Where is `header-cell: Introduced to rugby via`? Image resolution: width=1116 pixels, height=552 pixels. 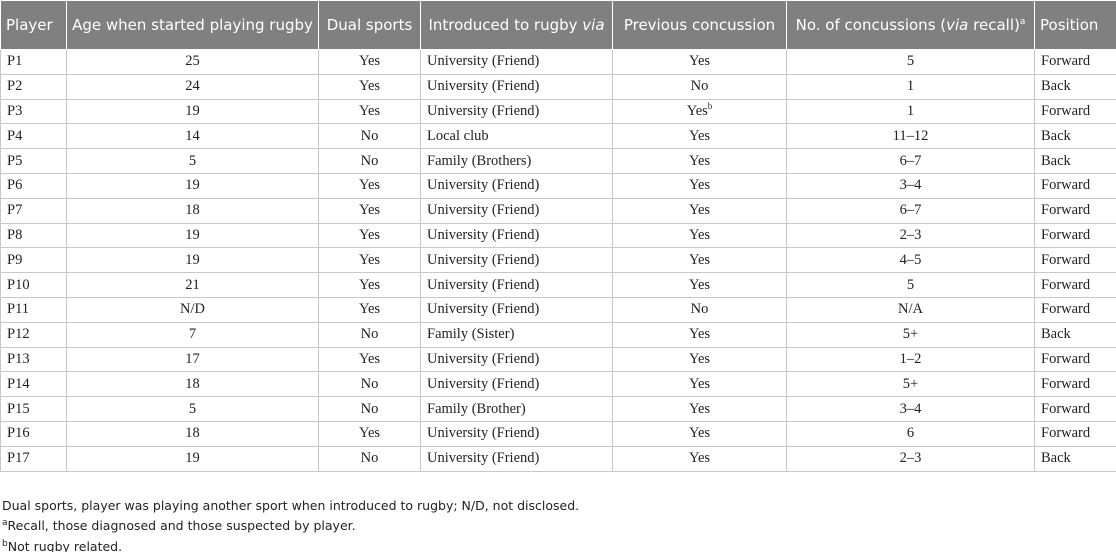
header-cell: Introduced to rugby via is located at coordinates (516, 25).